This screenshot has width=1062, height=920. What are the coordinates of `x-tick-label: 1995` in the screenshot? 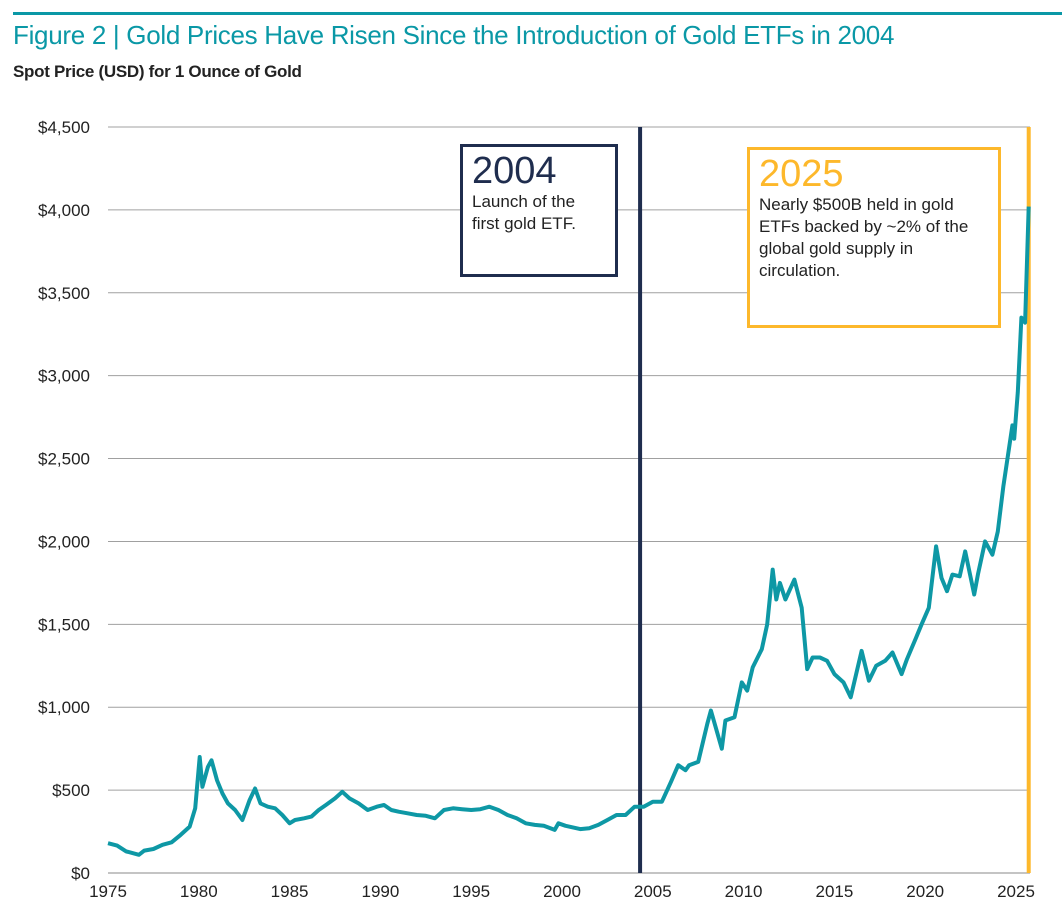 It's located at (471, 891).